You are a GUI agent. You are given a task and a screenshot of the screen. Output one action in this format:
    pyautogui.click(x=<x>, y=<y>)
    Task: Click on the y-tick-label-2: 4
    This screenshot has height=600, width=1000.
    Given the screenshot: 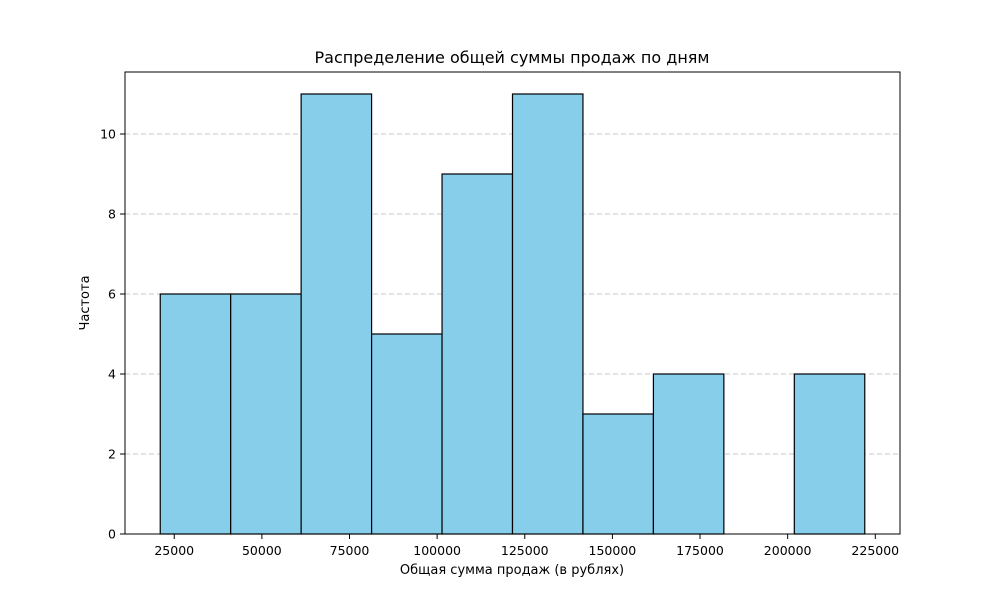 What is the action you would take?
    pyautogui.click(x=112, y=374)
    